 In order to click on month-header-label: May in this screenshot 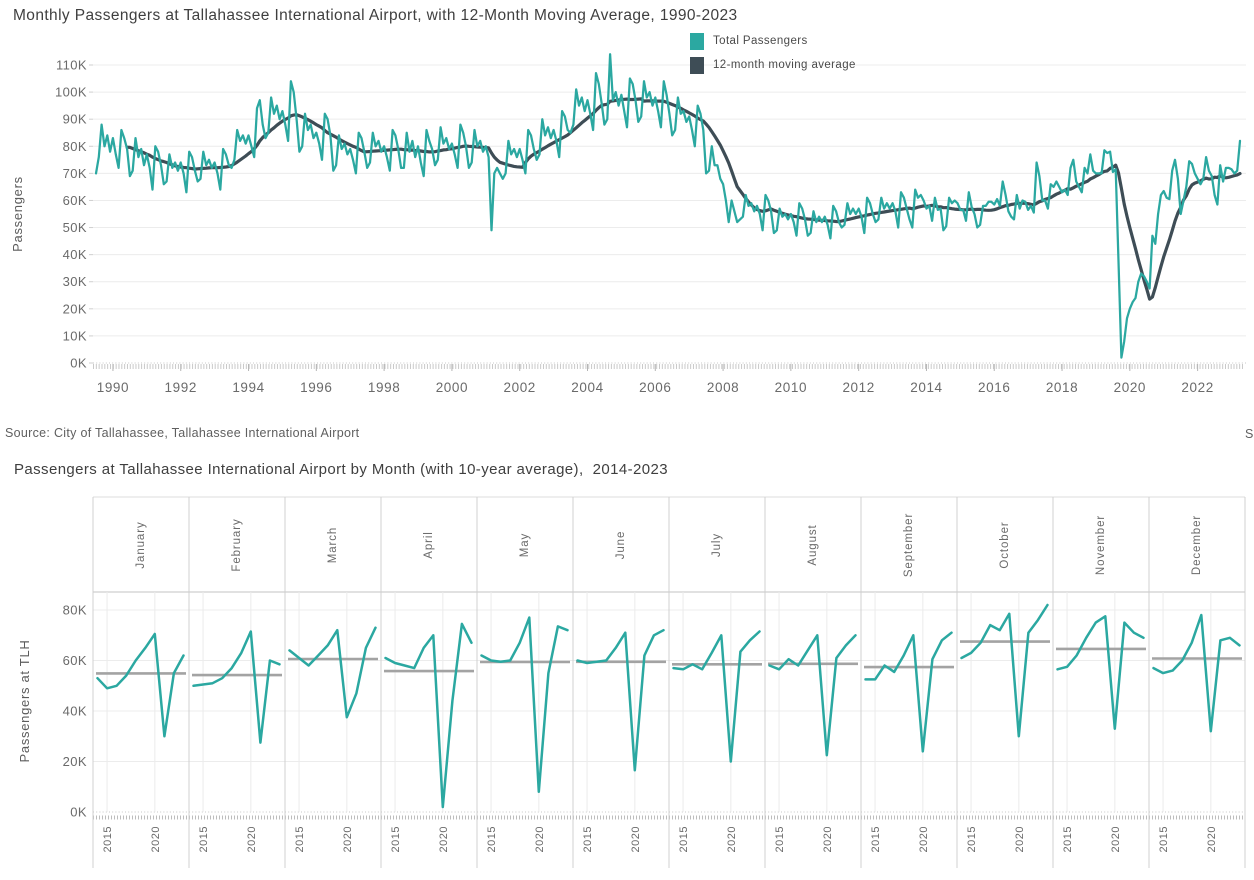, I will do `click(525, 545)`.